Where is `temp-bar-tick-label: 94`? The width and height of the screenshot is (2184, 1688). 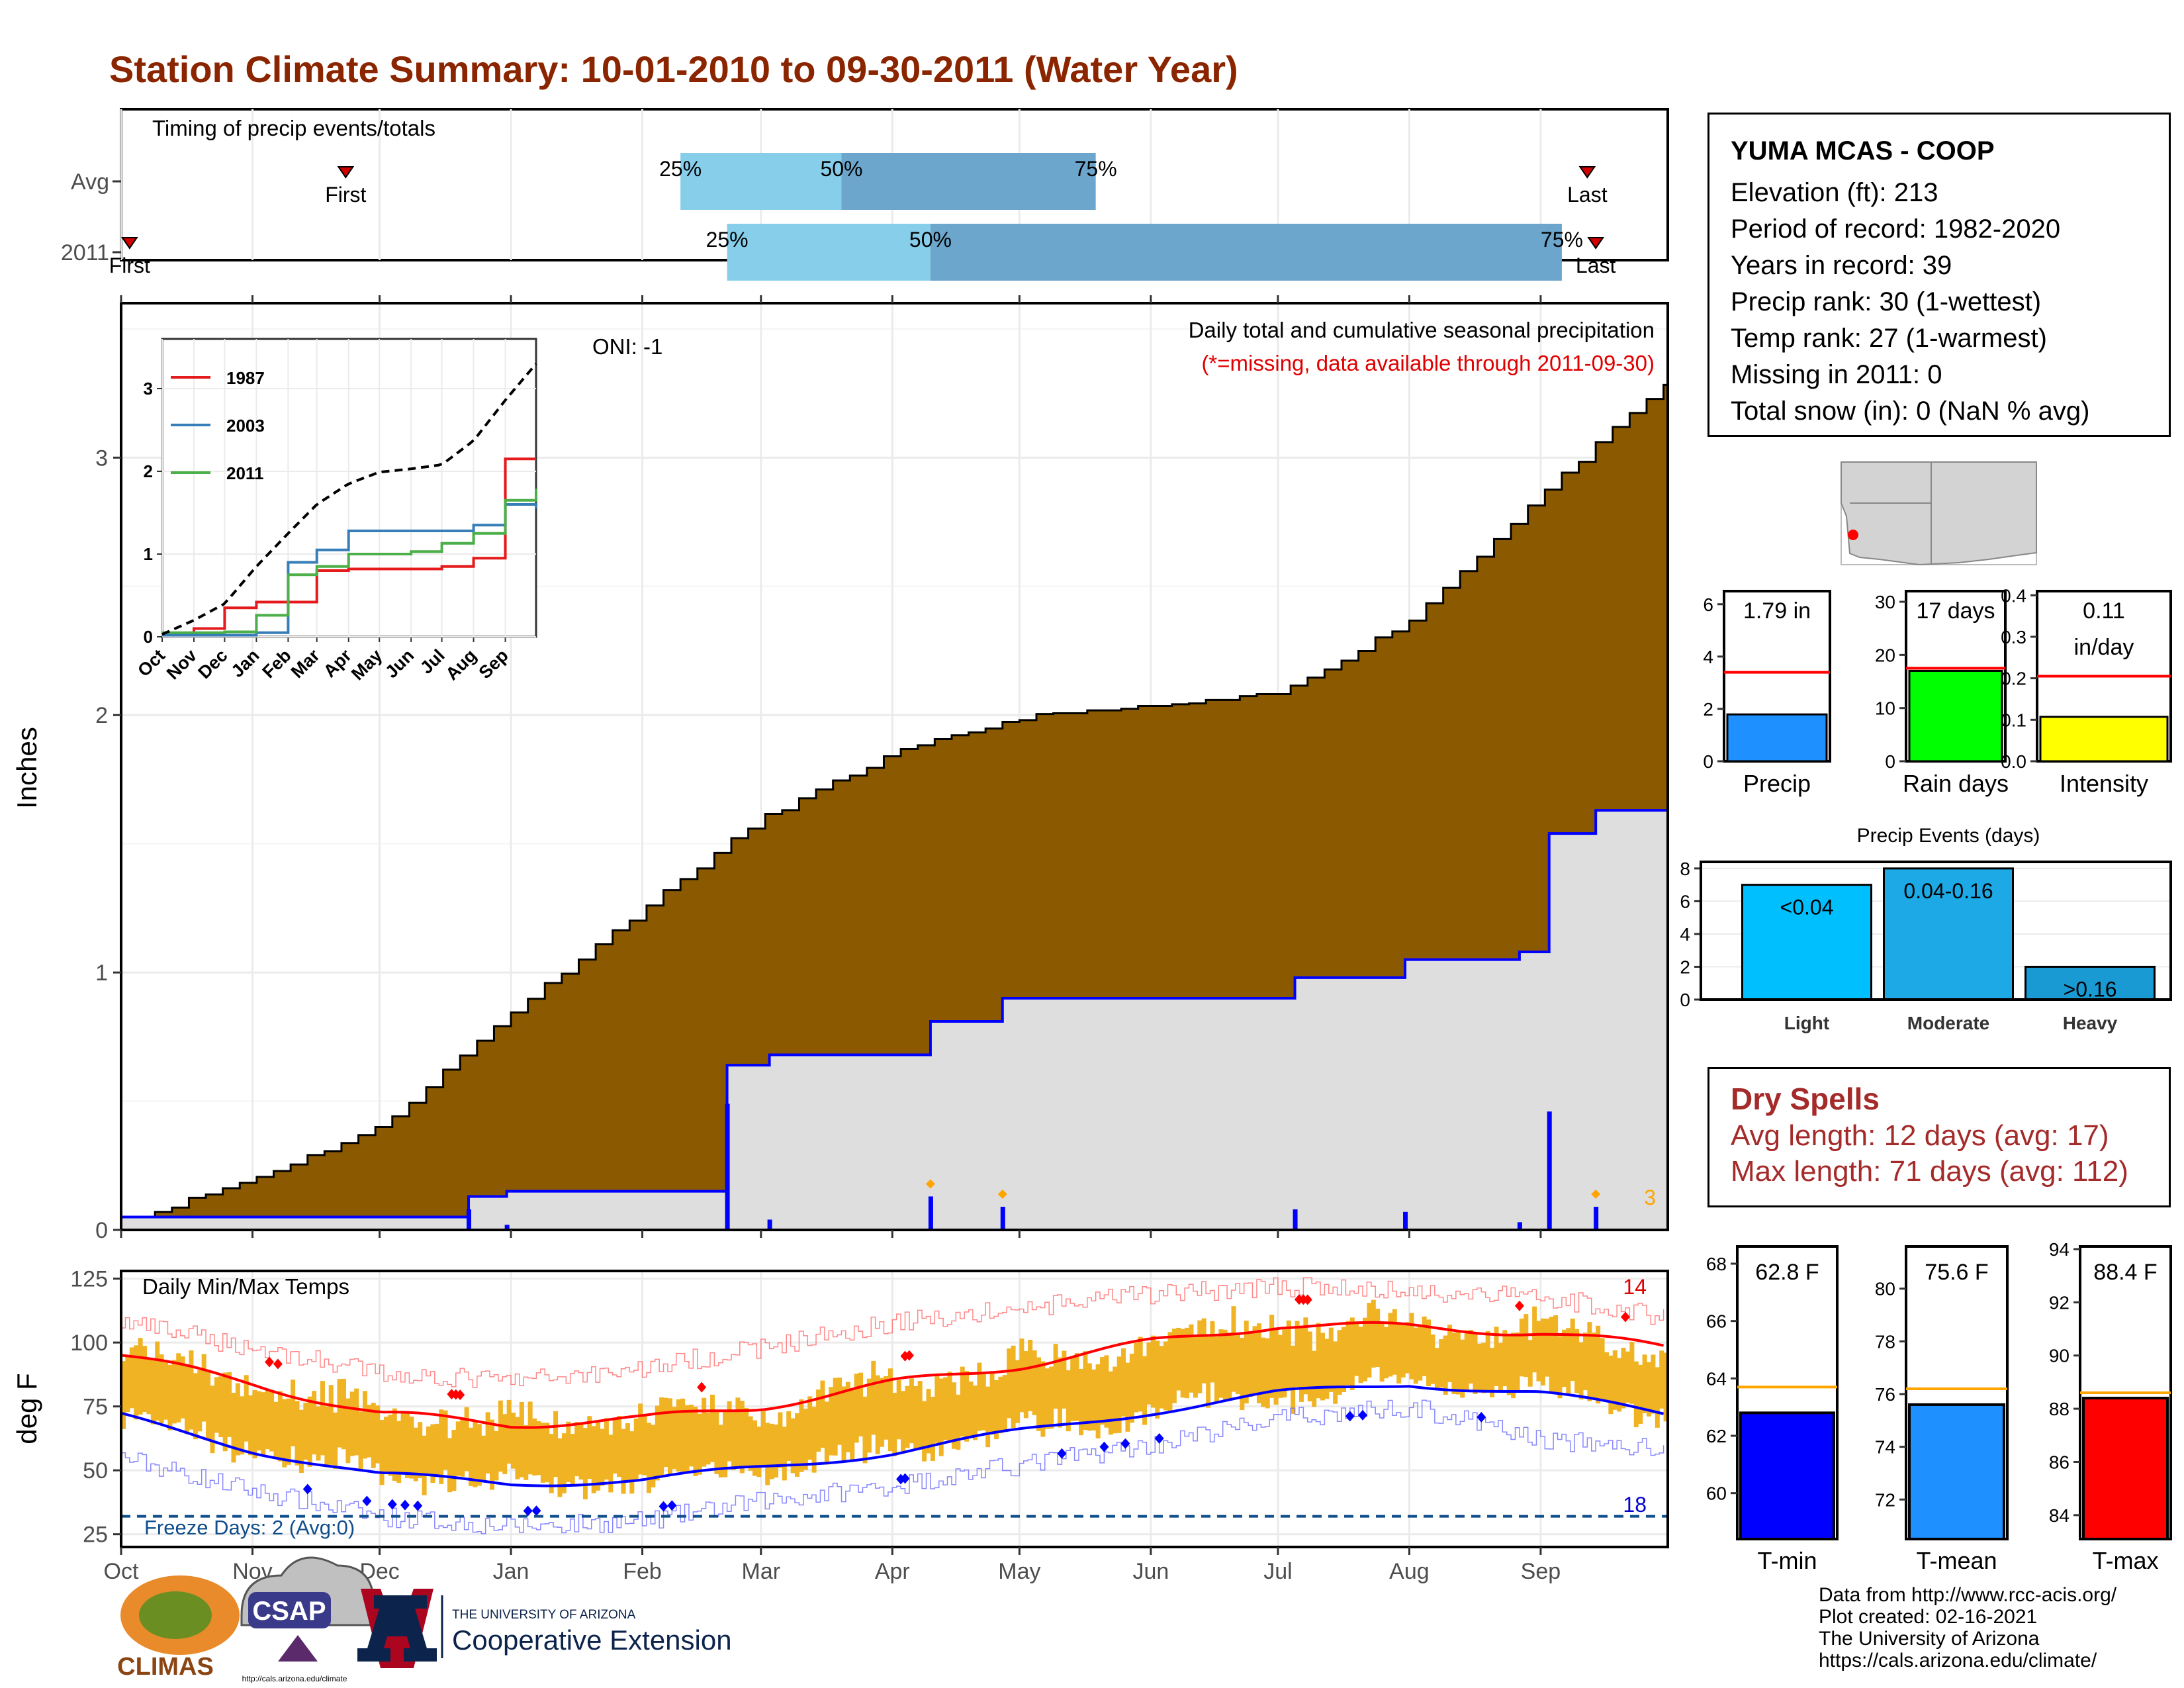 temp-bar-tick-label: 94 is located at coordinates (2059, 1249).